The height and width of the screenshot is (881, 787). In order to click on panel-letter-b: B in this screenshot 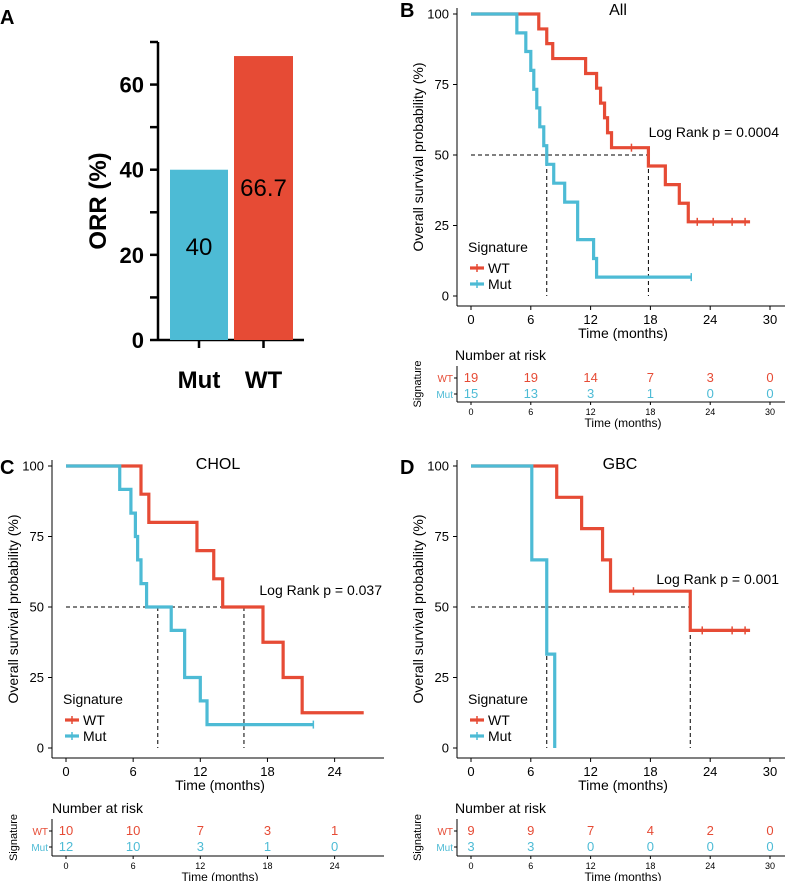, I will do `click(407, 11)`.